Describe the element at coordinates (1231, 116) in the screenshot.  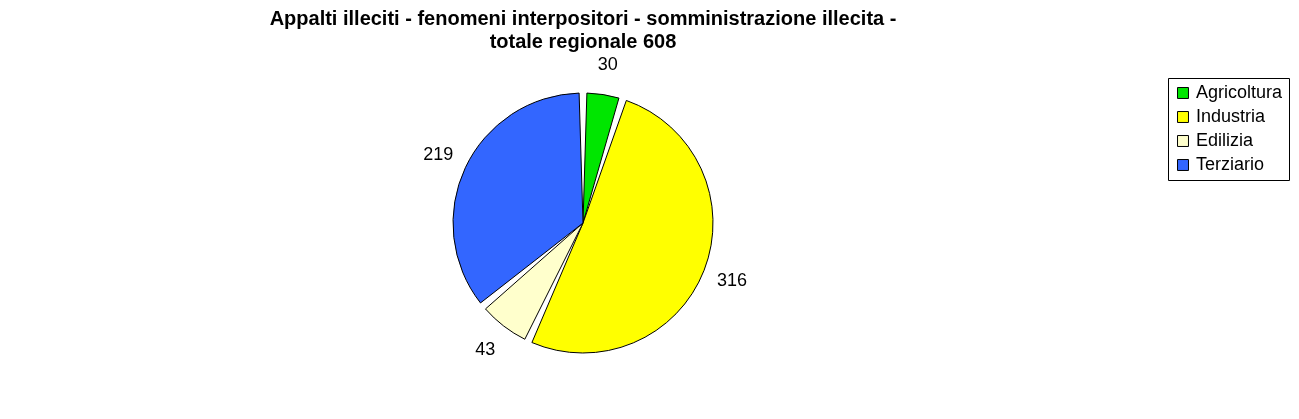
I see `legend-label: Industria` at that location.